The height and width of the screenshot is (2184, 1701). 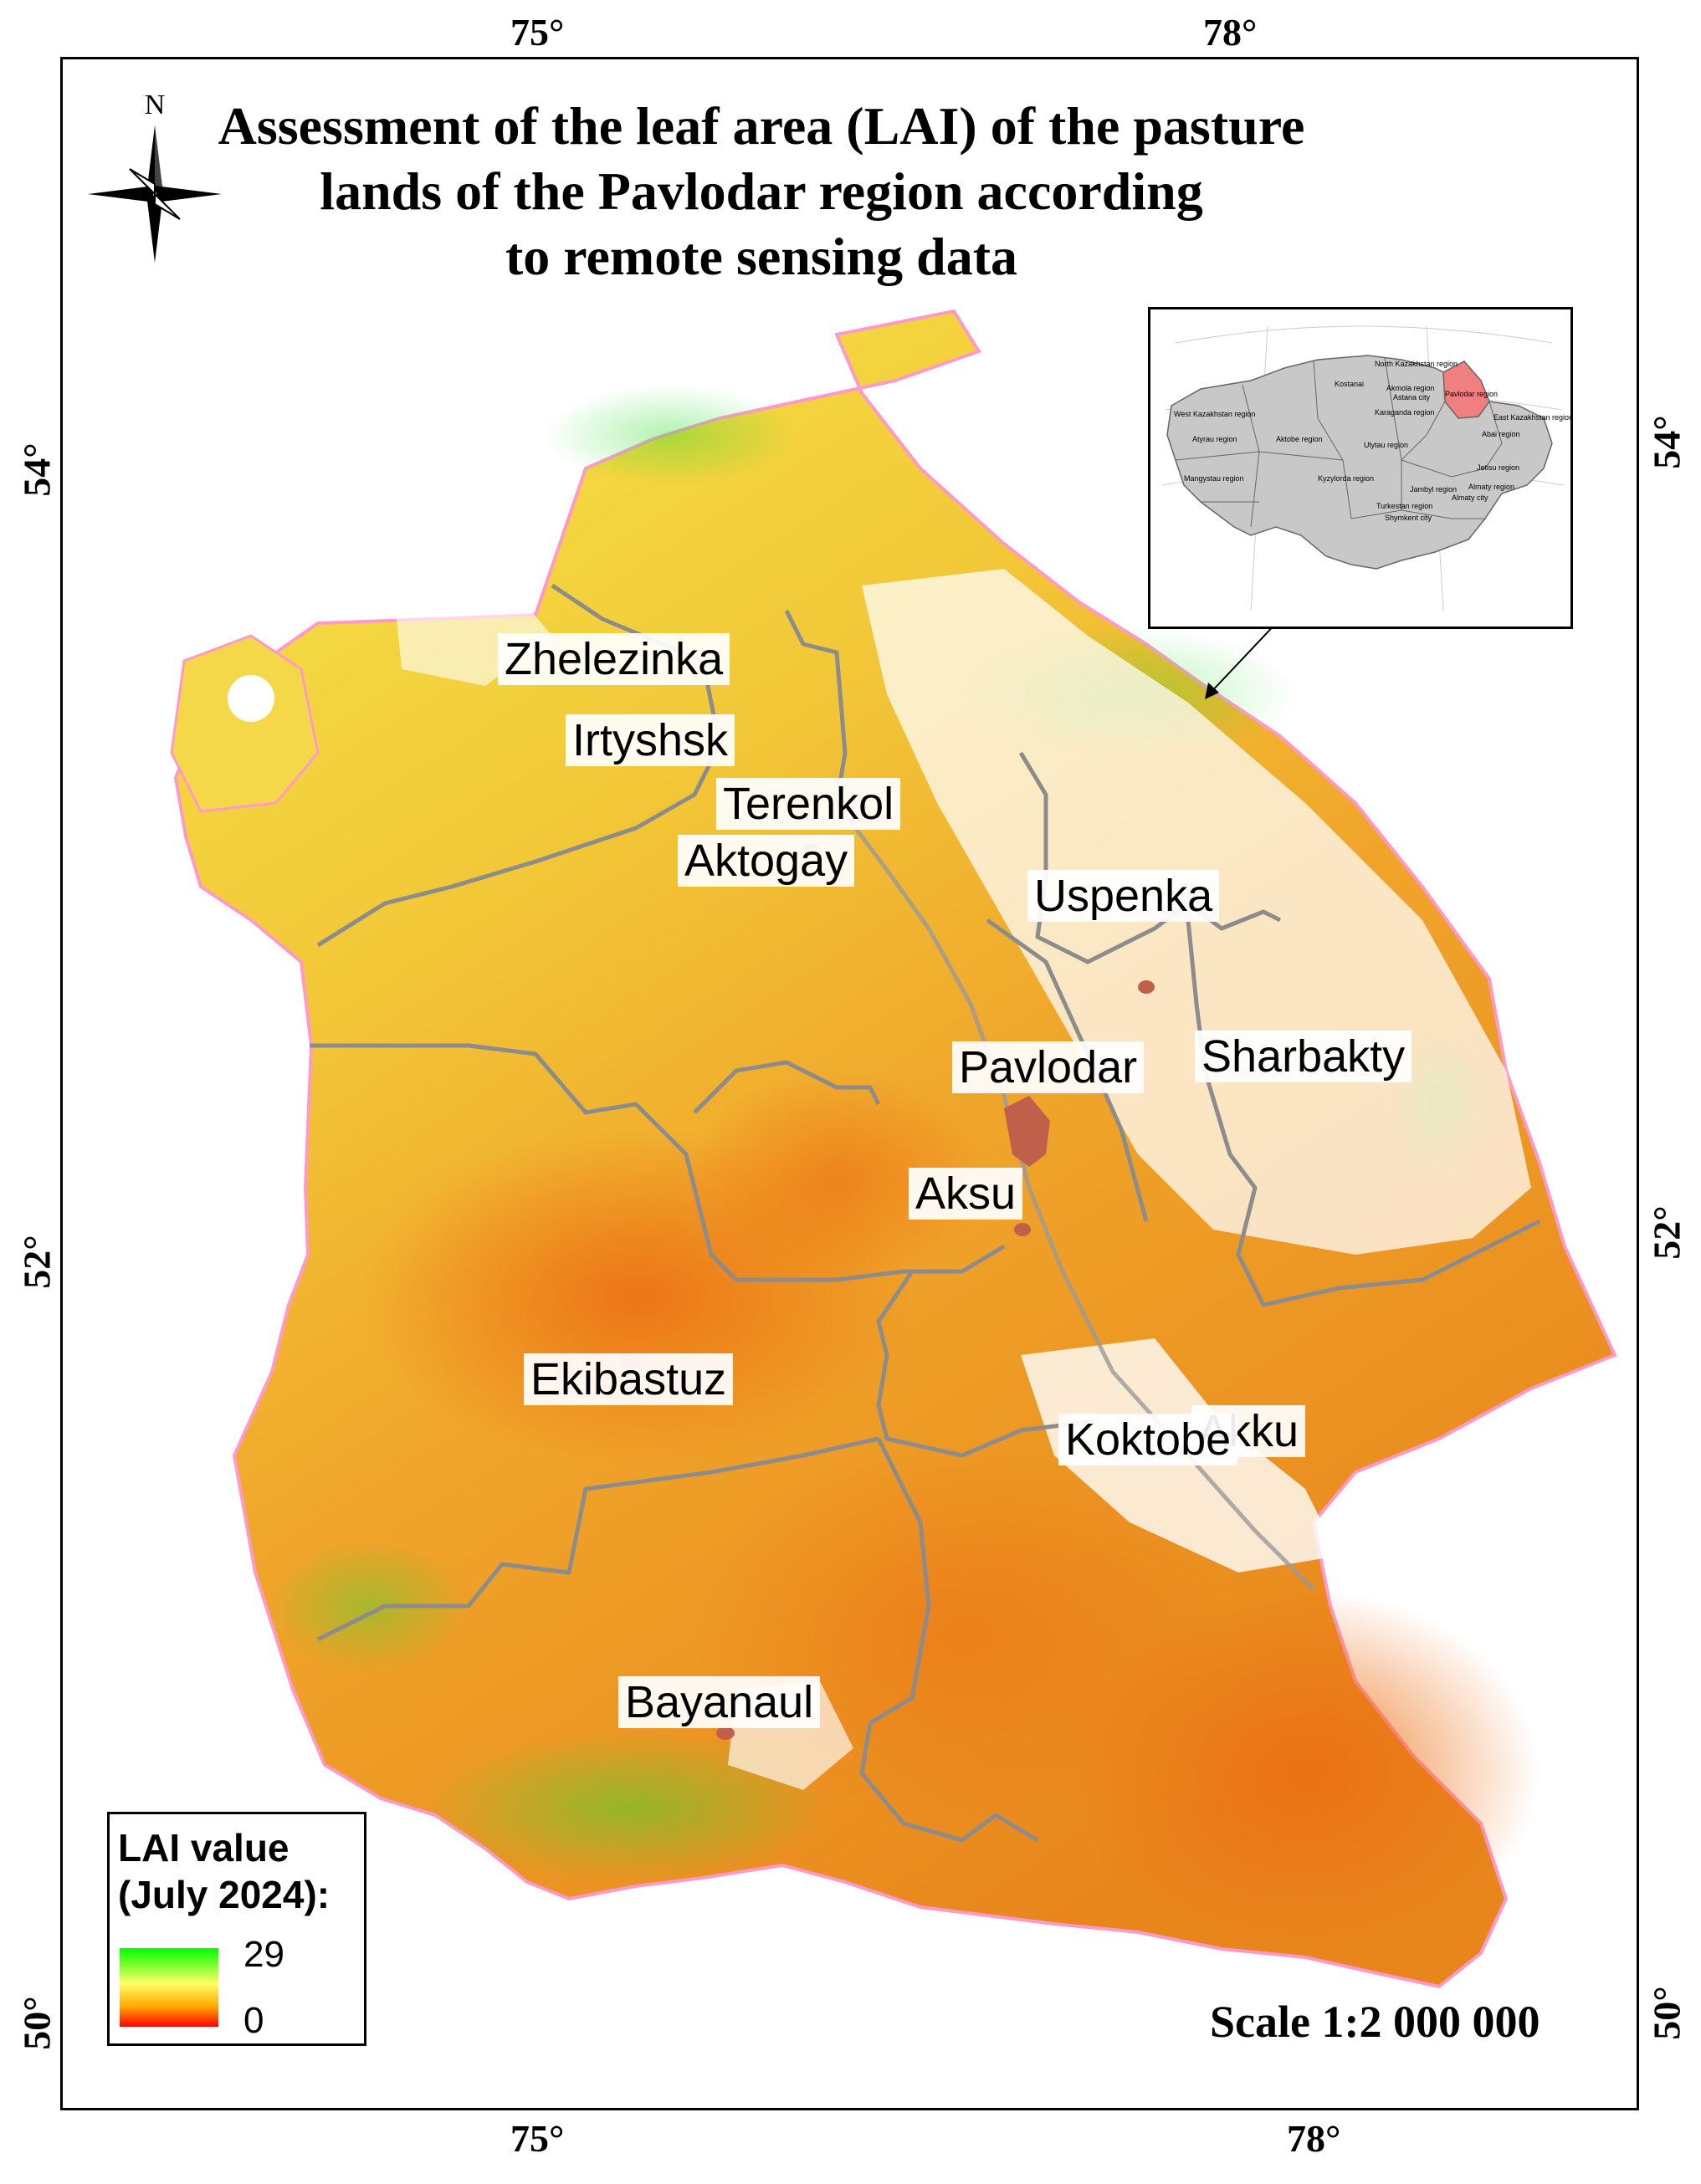 What do you see at coordinates (1405, 412) in the screenshot?
I see `inset-label-karaganda: Karaganda region` at bounding box center [1405, 412].